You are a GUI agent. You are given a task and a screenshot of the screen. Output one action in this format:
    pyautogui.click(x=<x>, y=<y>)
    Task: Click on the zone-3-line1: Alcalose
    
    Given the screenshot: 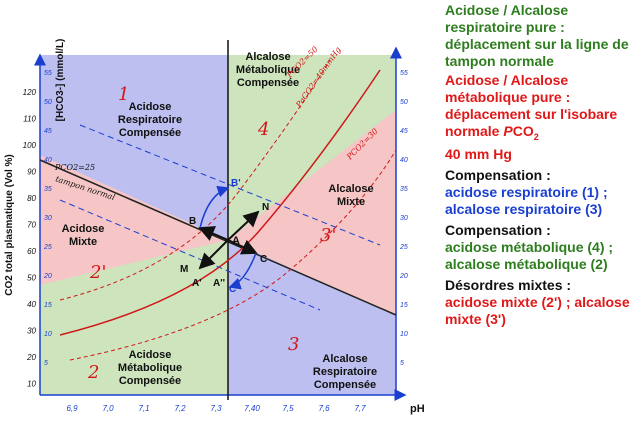 What is the action you would take?
    pyautogui.click(x=344, y=359)
    